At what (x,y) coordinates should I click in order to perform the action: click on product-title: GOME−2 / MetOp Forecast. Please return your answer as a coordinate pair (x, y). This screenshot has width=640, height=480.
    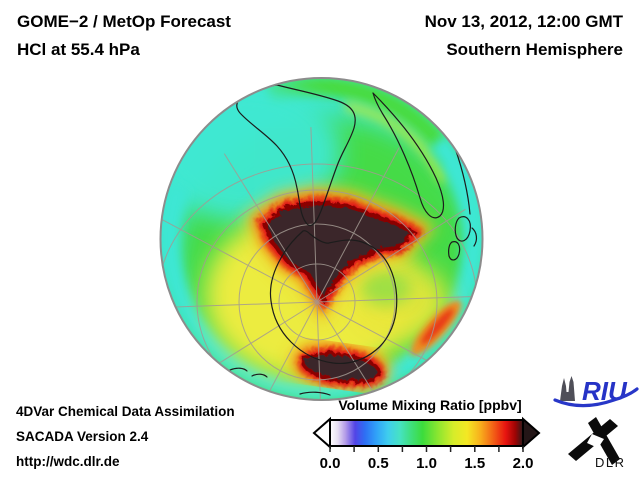
    Looking at the image, I should click on (124, 21).